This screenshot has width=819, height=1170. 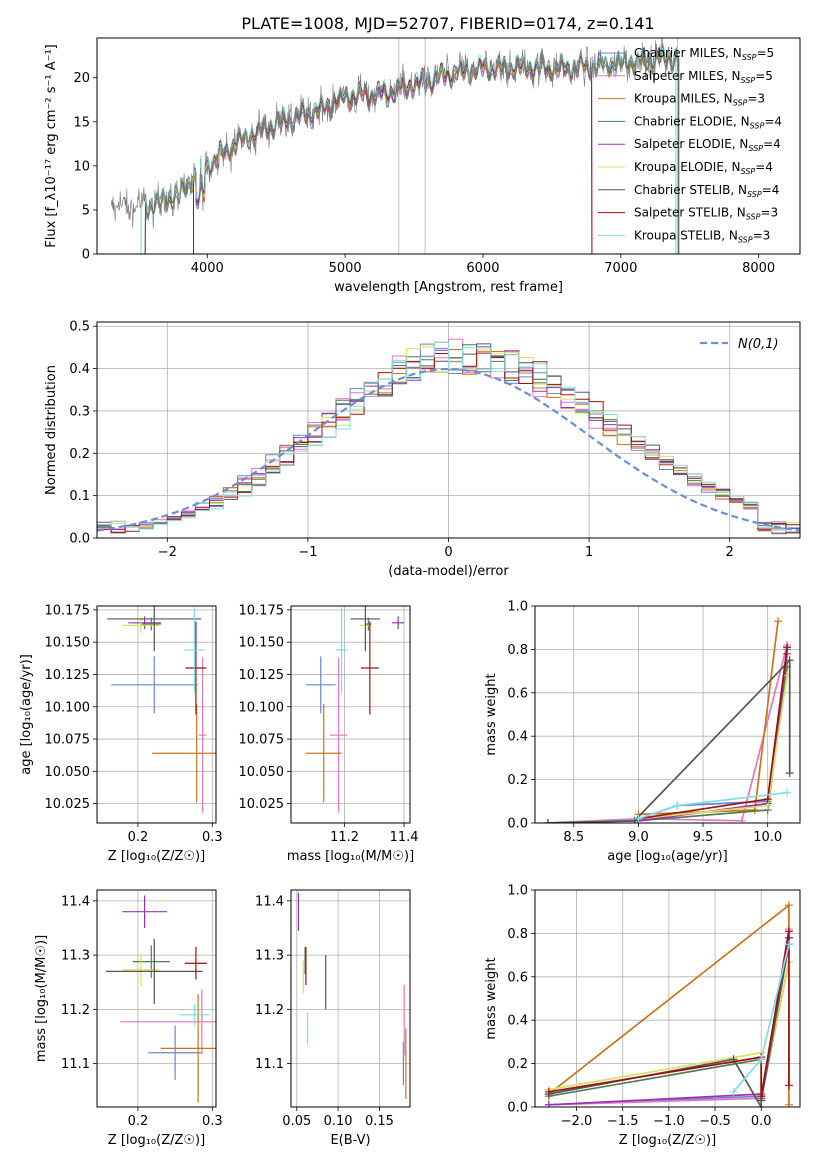 I want to click on histogram-kroupa_stelib, so click(x=448, y=437).